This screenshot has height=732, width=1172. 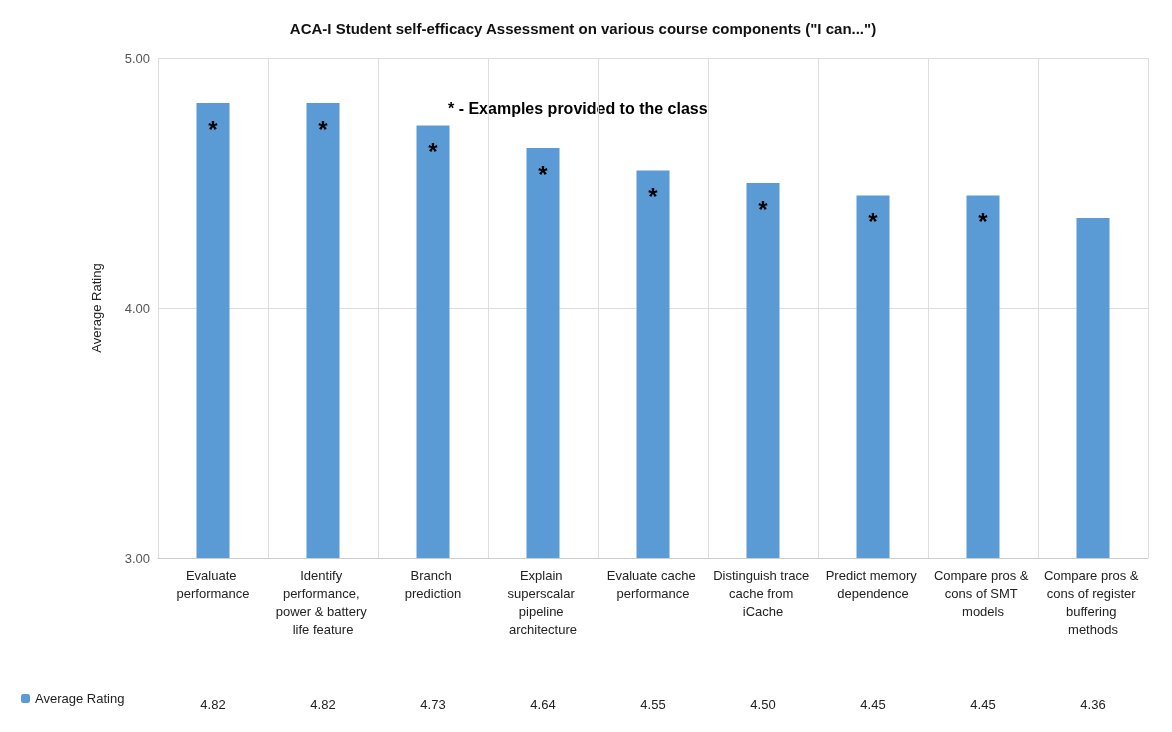 I want to click on data-label: 4.55, so click(x=653, y=704).